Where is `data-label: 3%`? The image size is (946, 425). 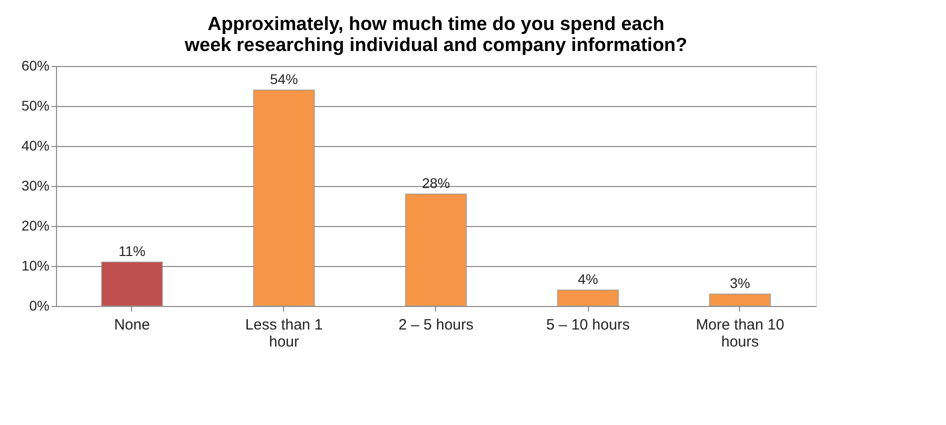
data-label: 3% is located at coordinates (740, 283).